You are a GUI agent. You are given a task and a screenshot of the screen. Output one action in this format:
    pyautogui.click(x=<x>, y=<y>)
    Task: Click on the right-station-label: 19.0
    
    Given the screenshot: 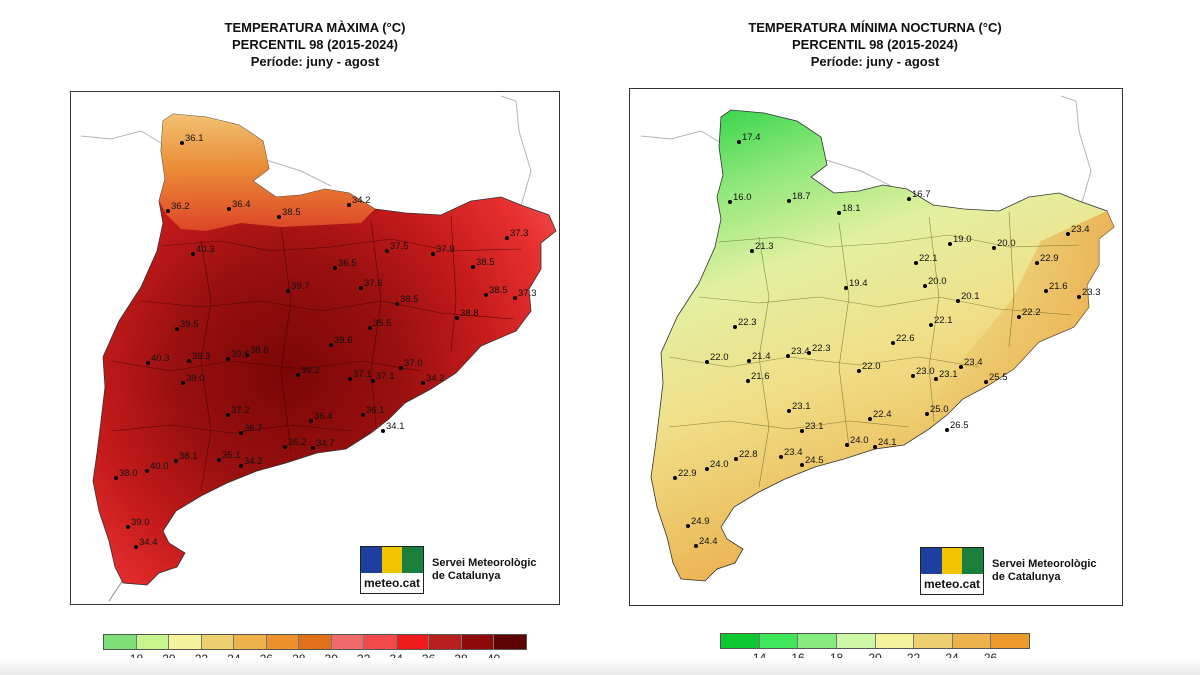 What is the action you would take?
    pyautogui.click(x=962, y=239)
    